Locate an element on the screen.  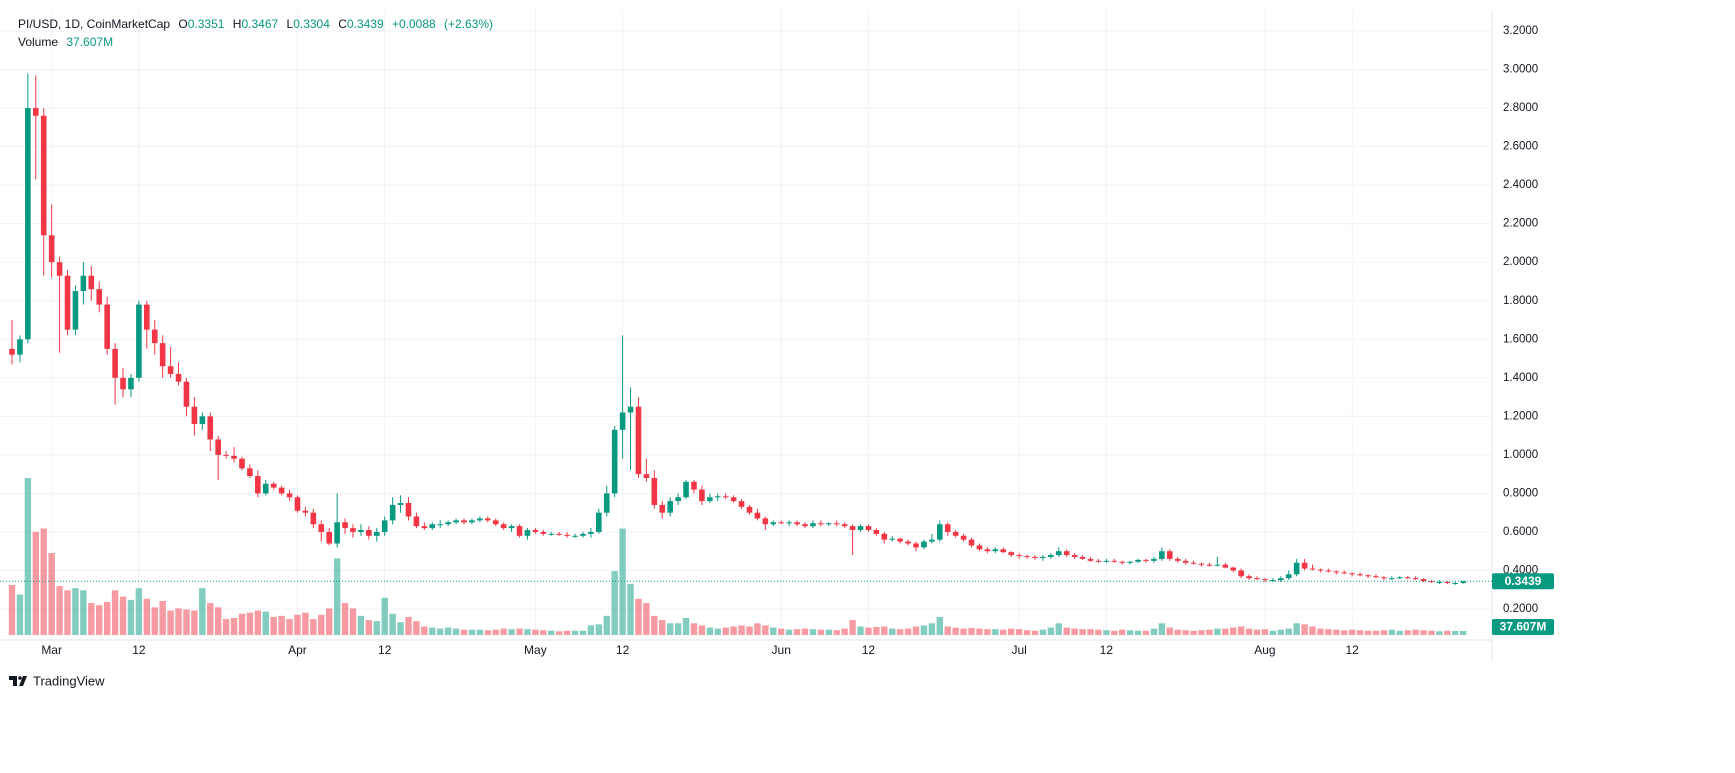
logo-dot is located at coordinates (20, 678).